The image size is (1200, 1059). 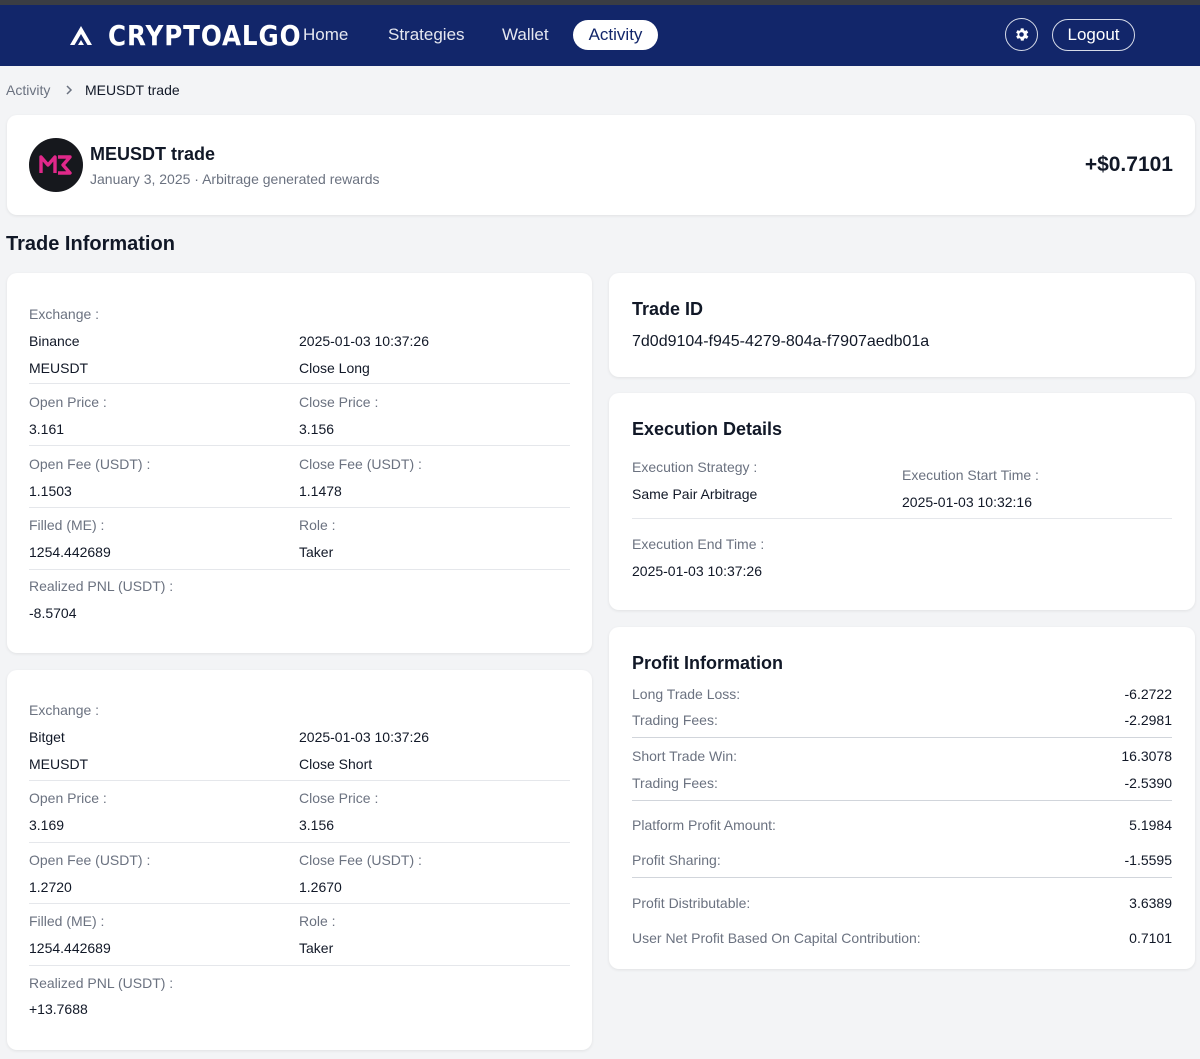 I want to click on profit-row-label: Platform Profit Amount:, so click(x=704, y=825).